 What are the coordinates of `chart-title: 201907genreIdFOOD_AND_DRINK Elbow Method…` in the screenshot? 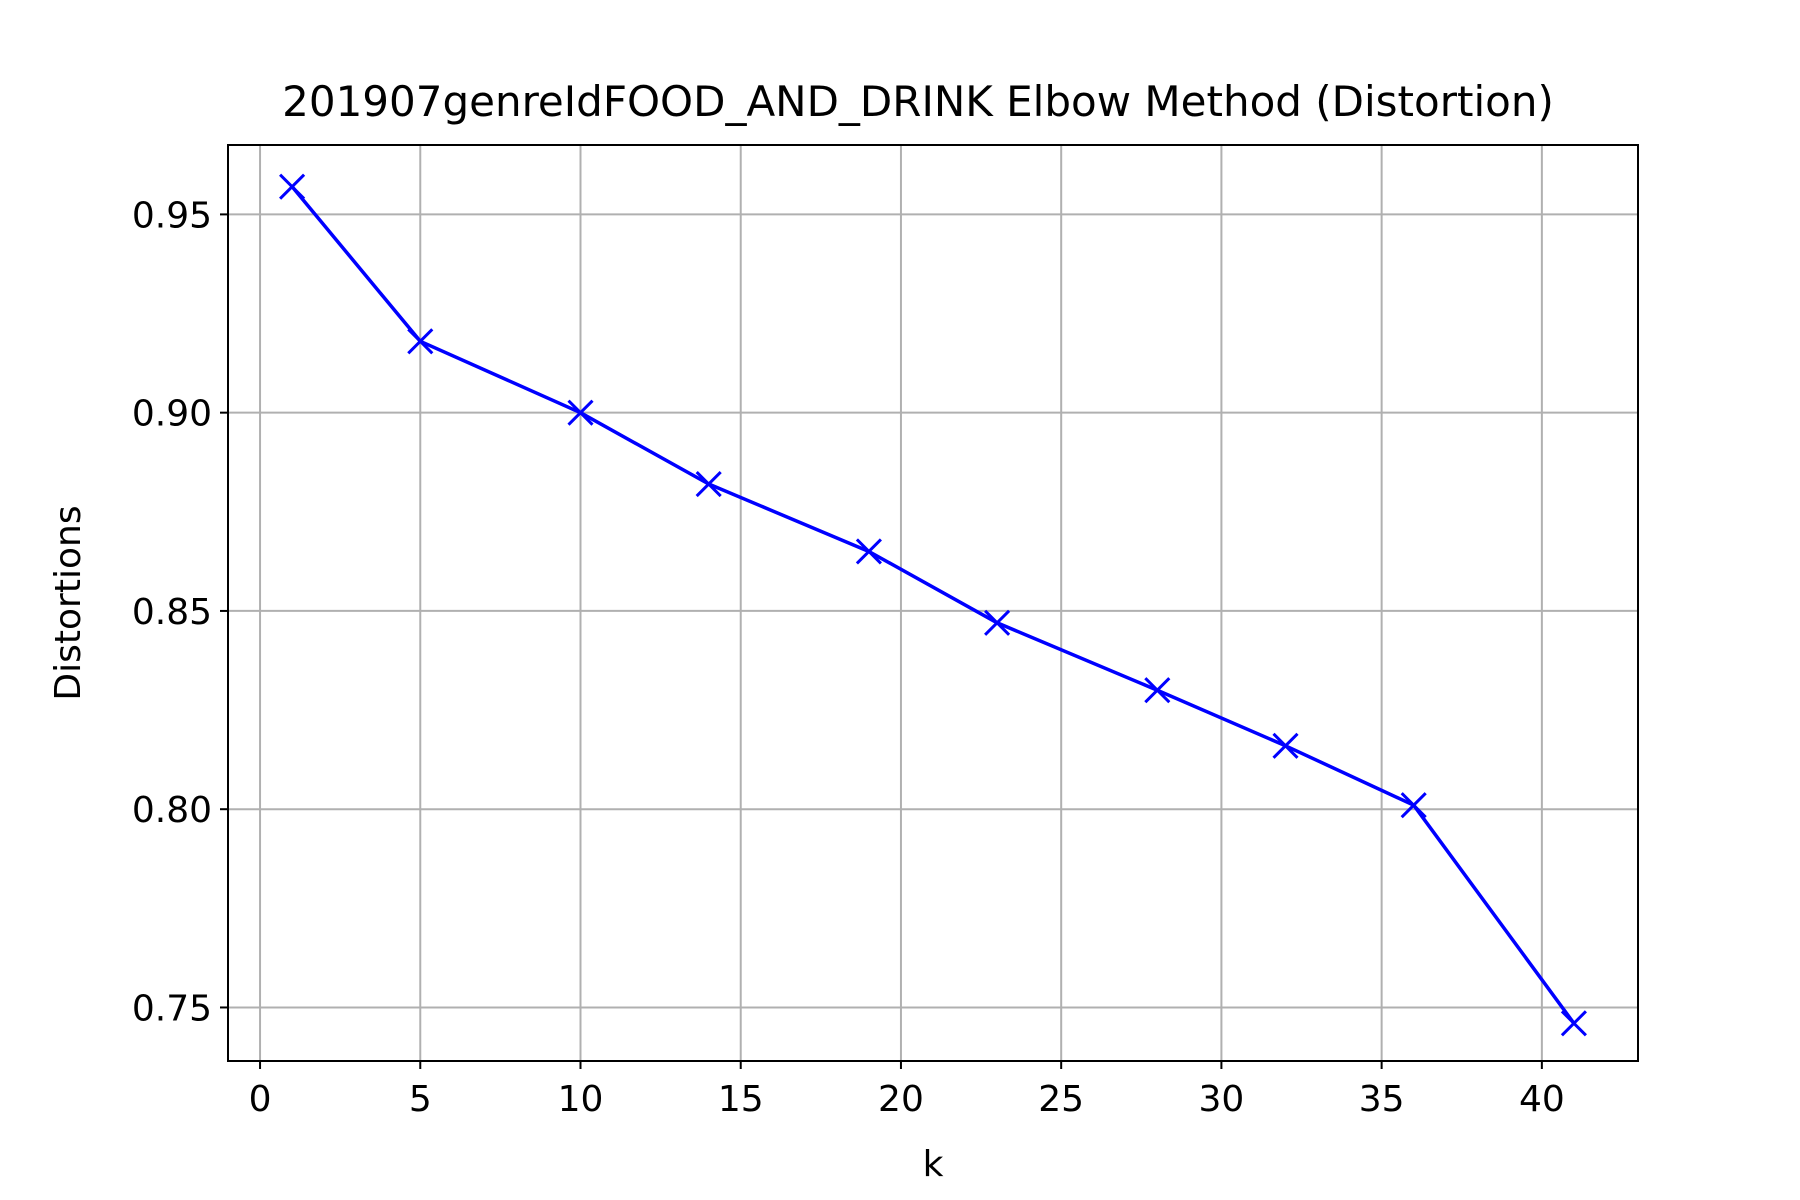 It's located at (918, 101).